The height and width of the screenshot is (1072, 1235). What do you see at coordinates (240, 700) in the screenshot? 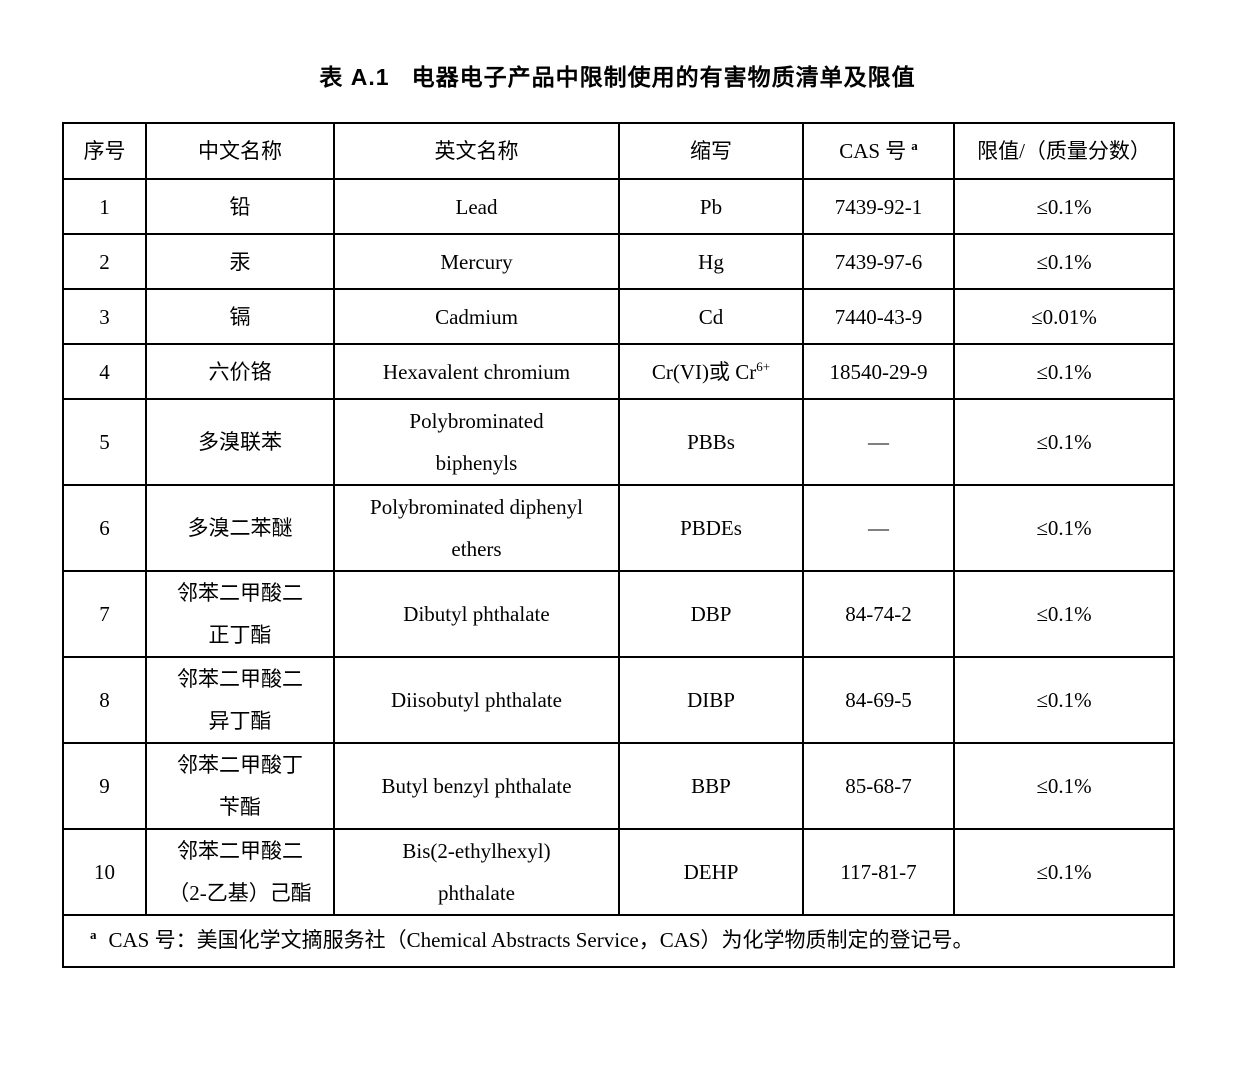
I see `cell-chinese-name: 邻苯二甲酸二 异丁酯` at bounding box center [240, 700].